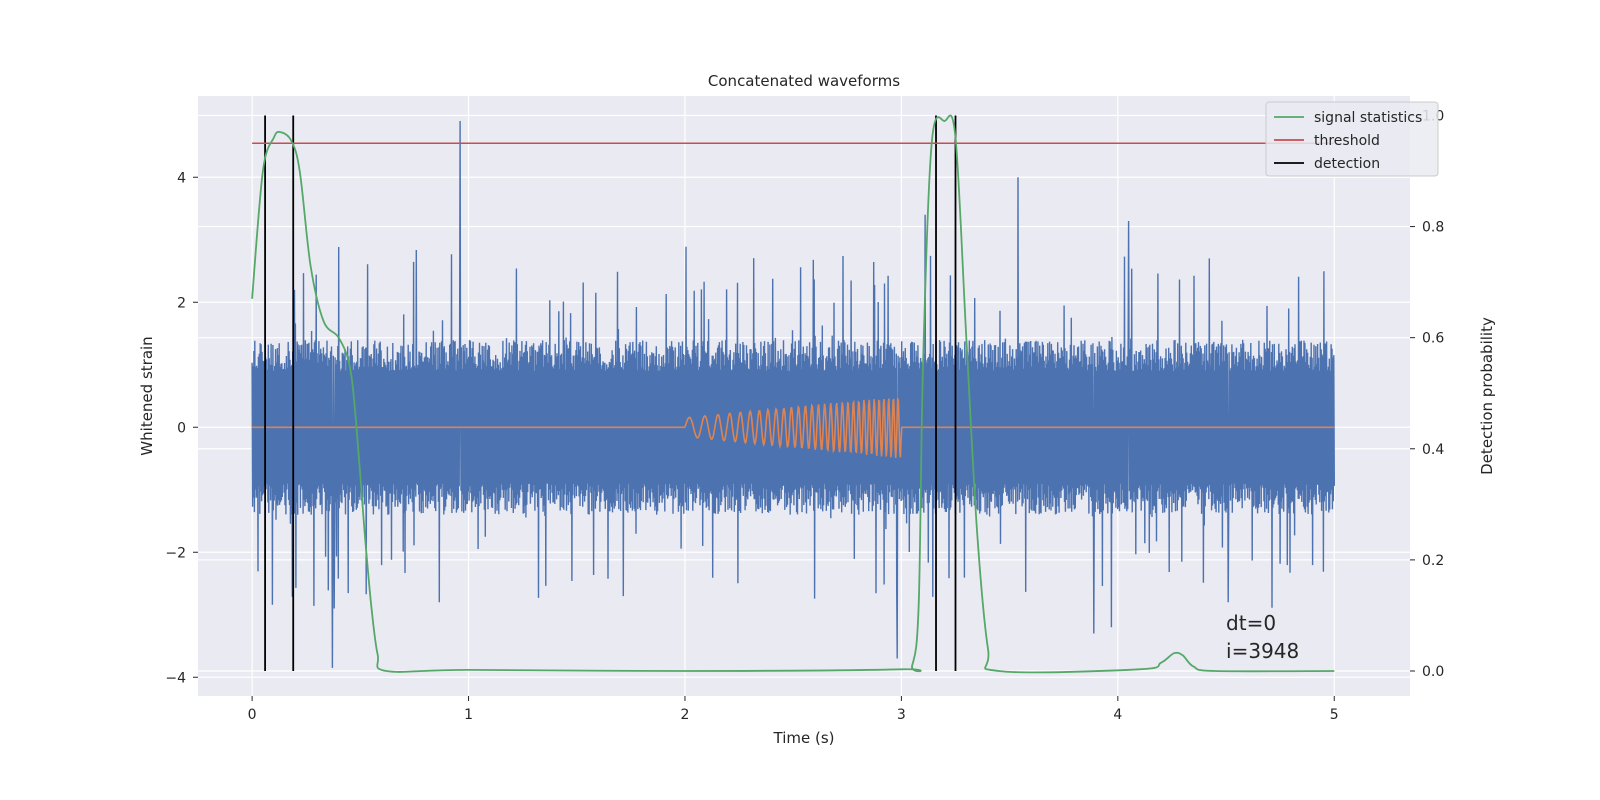 Image resolution: width=1600 pixels, height=800 pixels. I want to click on x-axis-label: Time (s), so click(804, 738).